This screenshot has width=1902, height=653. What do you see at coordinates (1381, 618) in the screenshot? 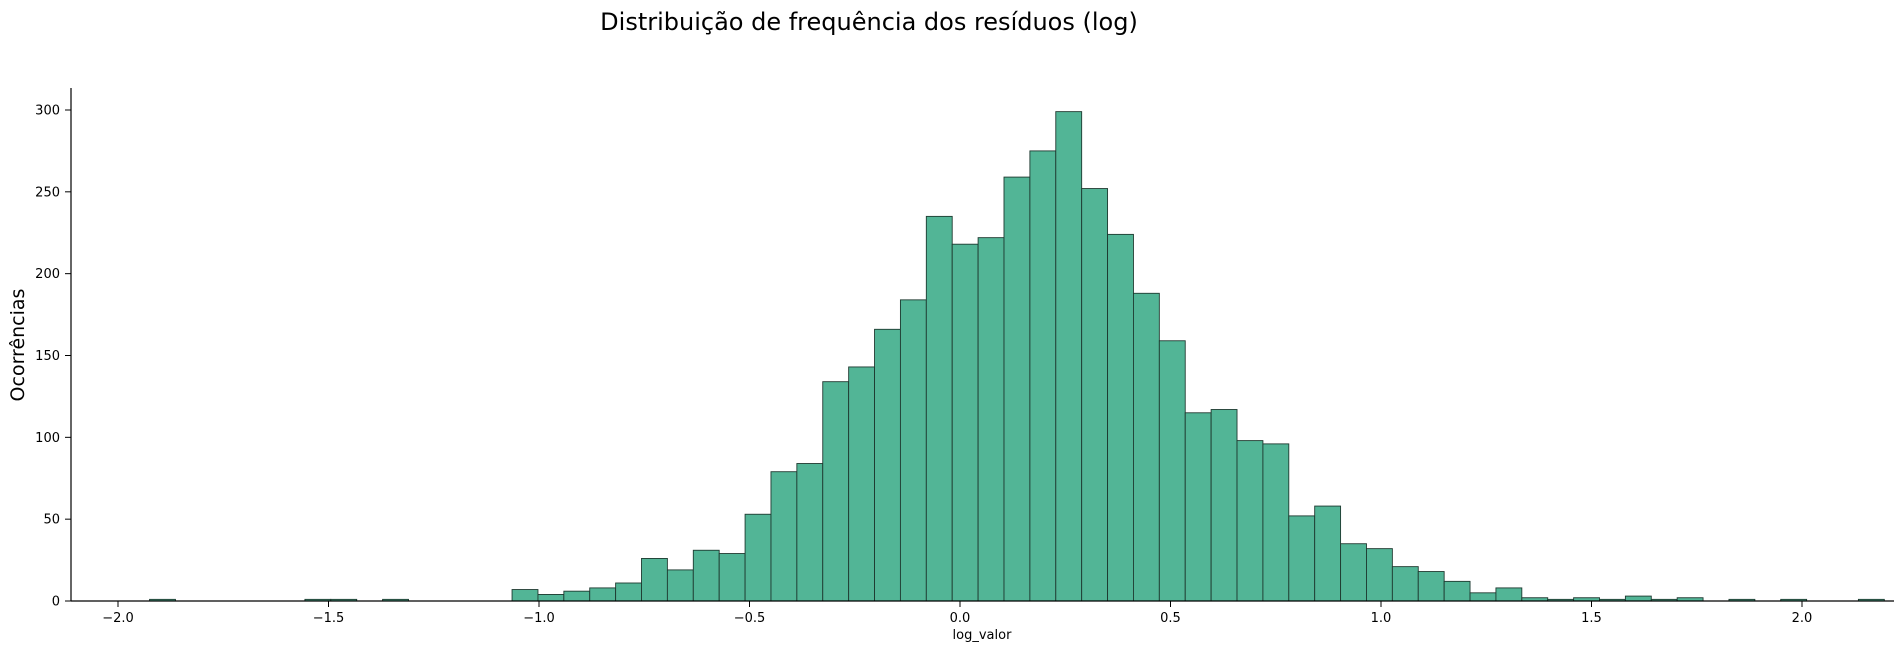
I see `x-tick-label: 1.0` at bounding box center [1381, 618].